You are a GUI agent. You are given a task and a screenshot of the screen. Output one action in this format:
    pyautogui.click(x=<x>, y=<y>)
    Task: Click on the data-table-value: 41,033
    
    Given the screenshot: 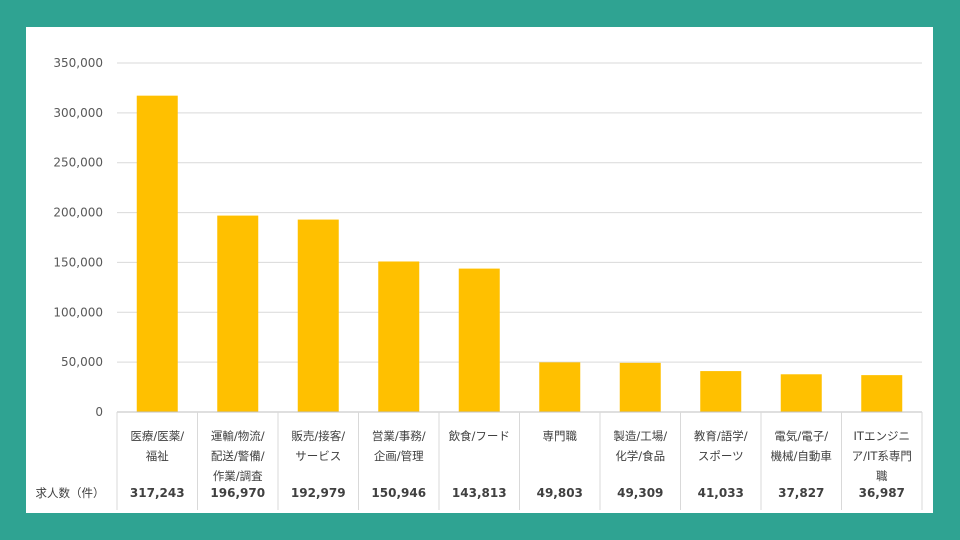 What is the action you would take?
    pyautogui.click(x=721, y=493)
    